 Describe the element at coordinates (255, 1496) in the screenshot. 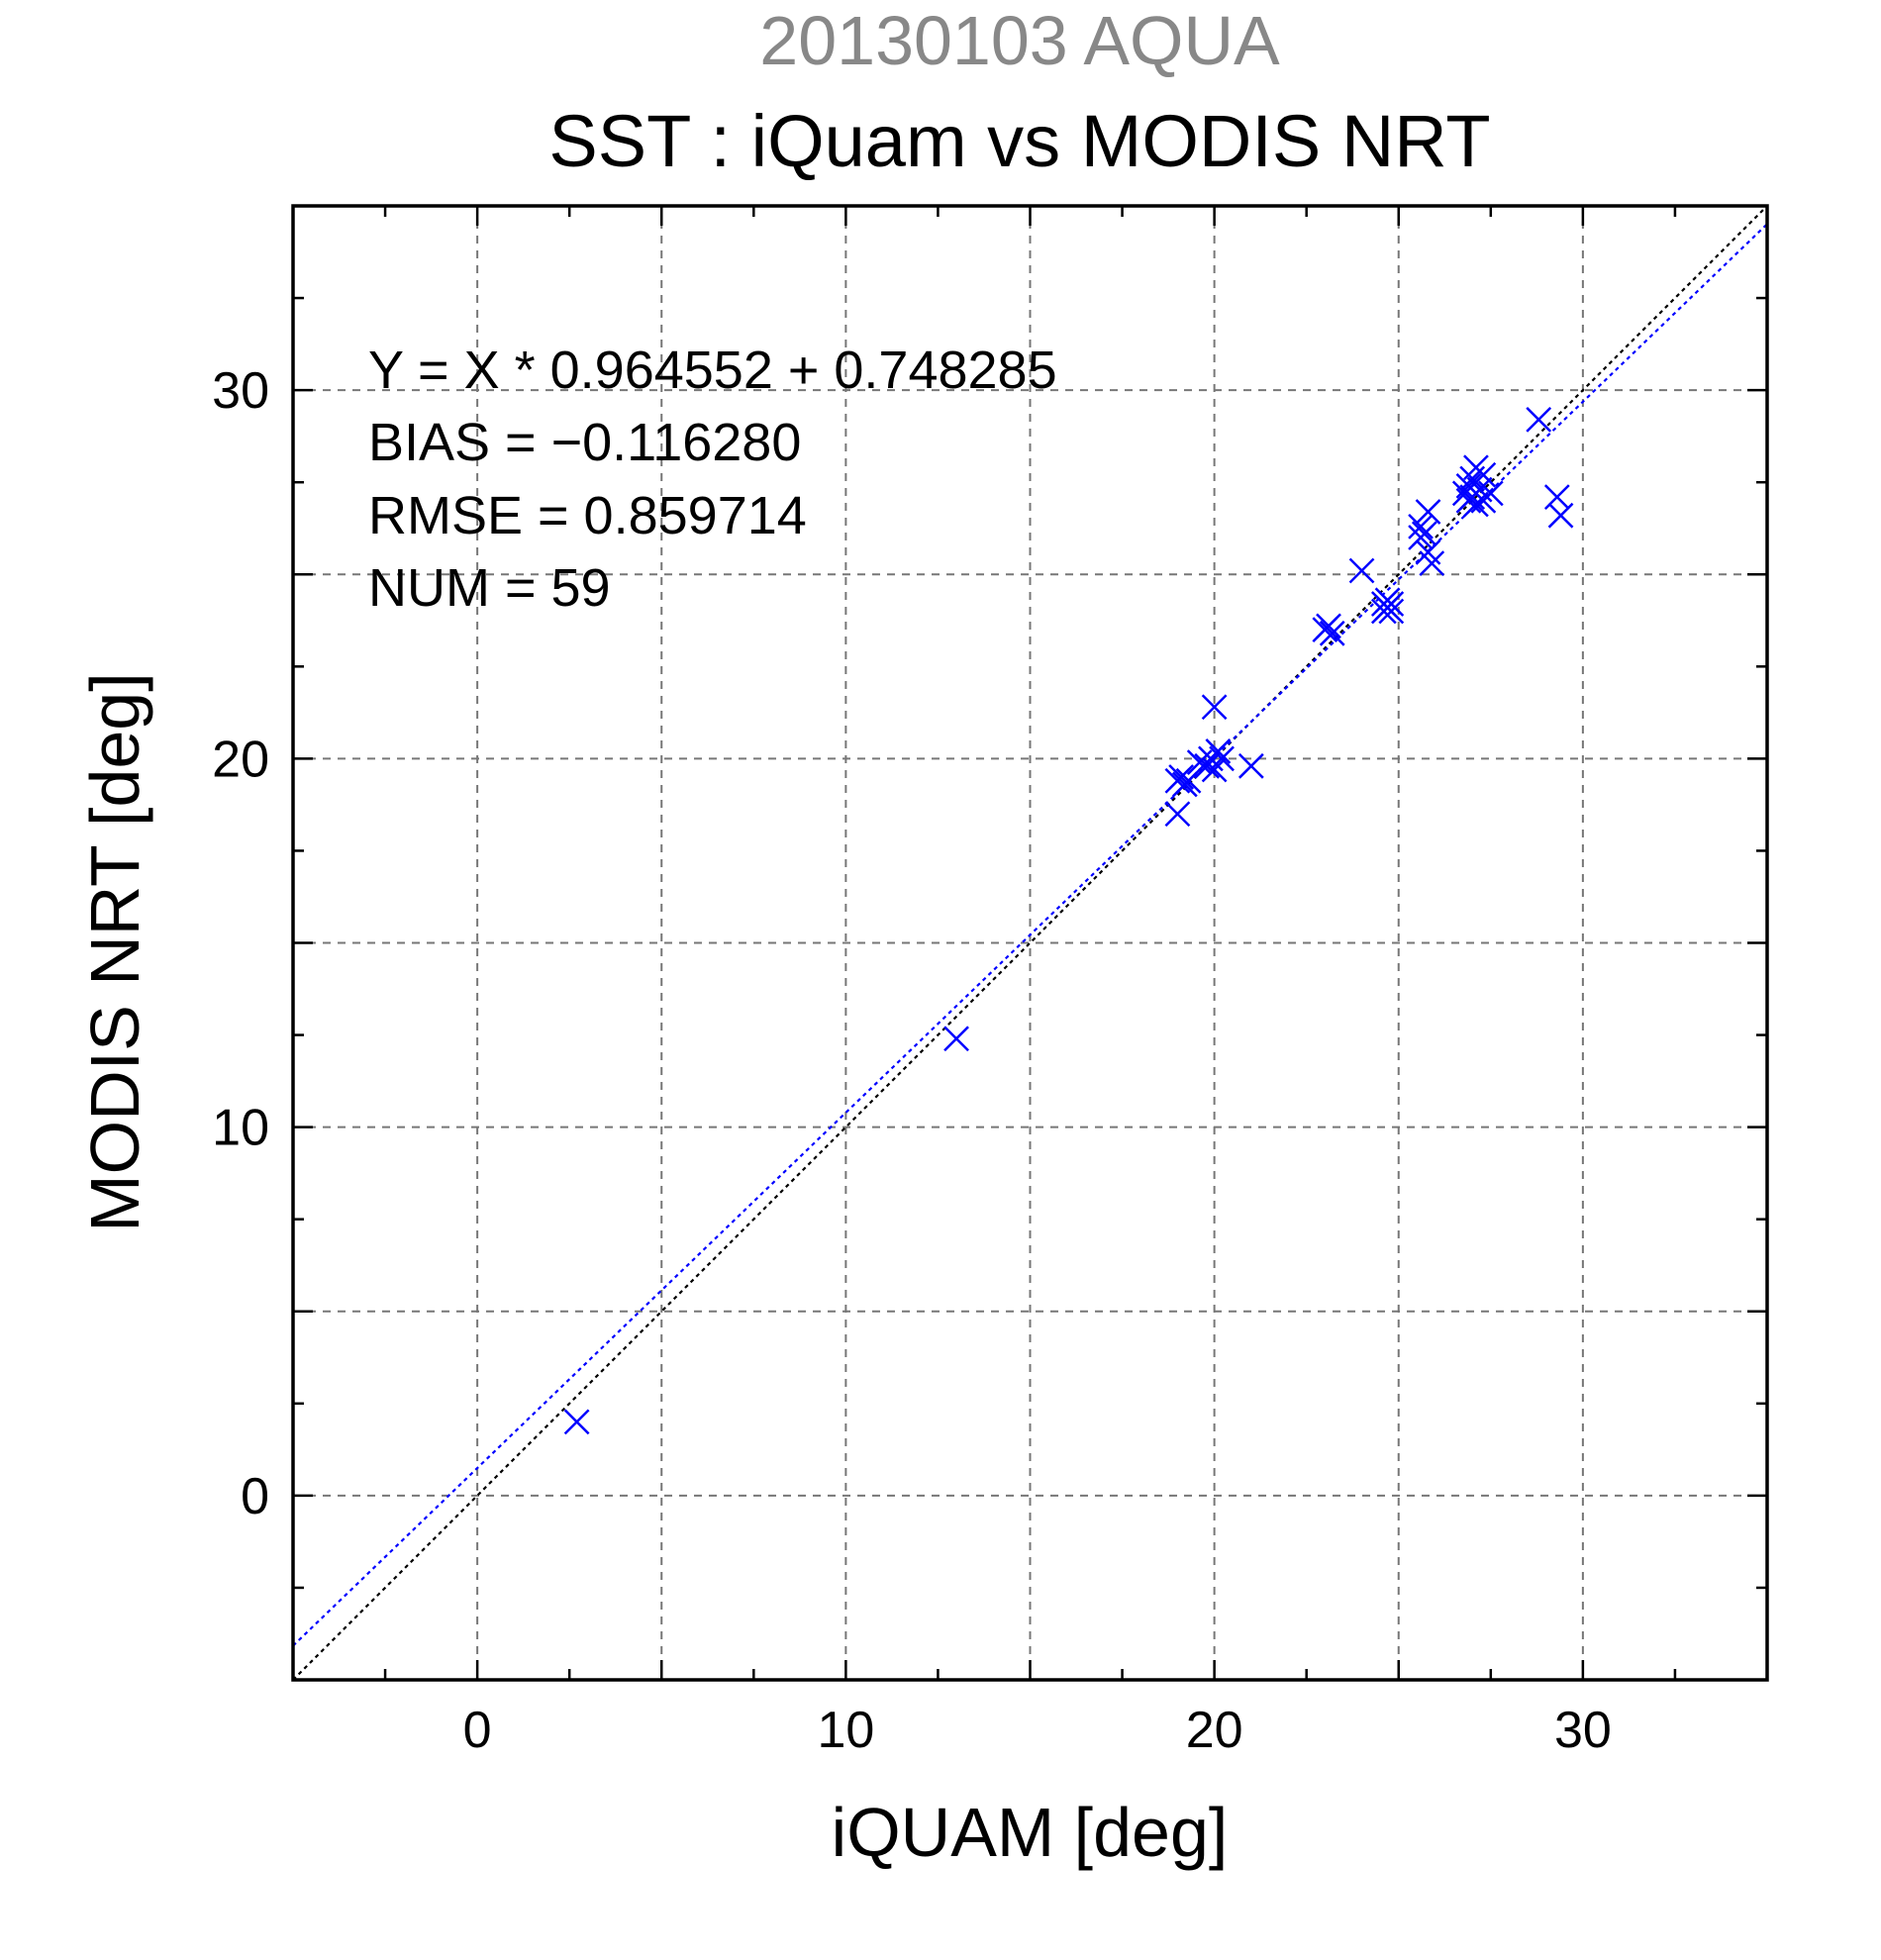

I see `y-tick-label: 0` at that location.